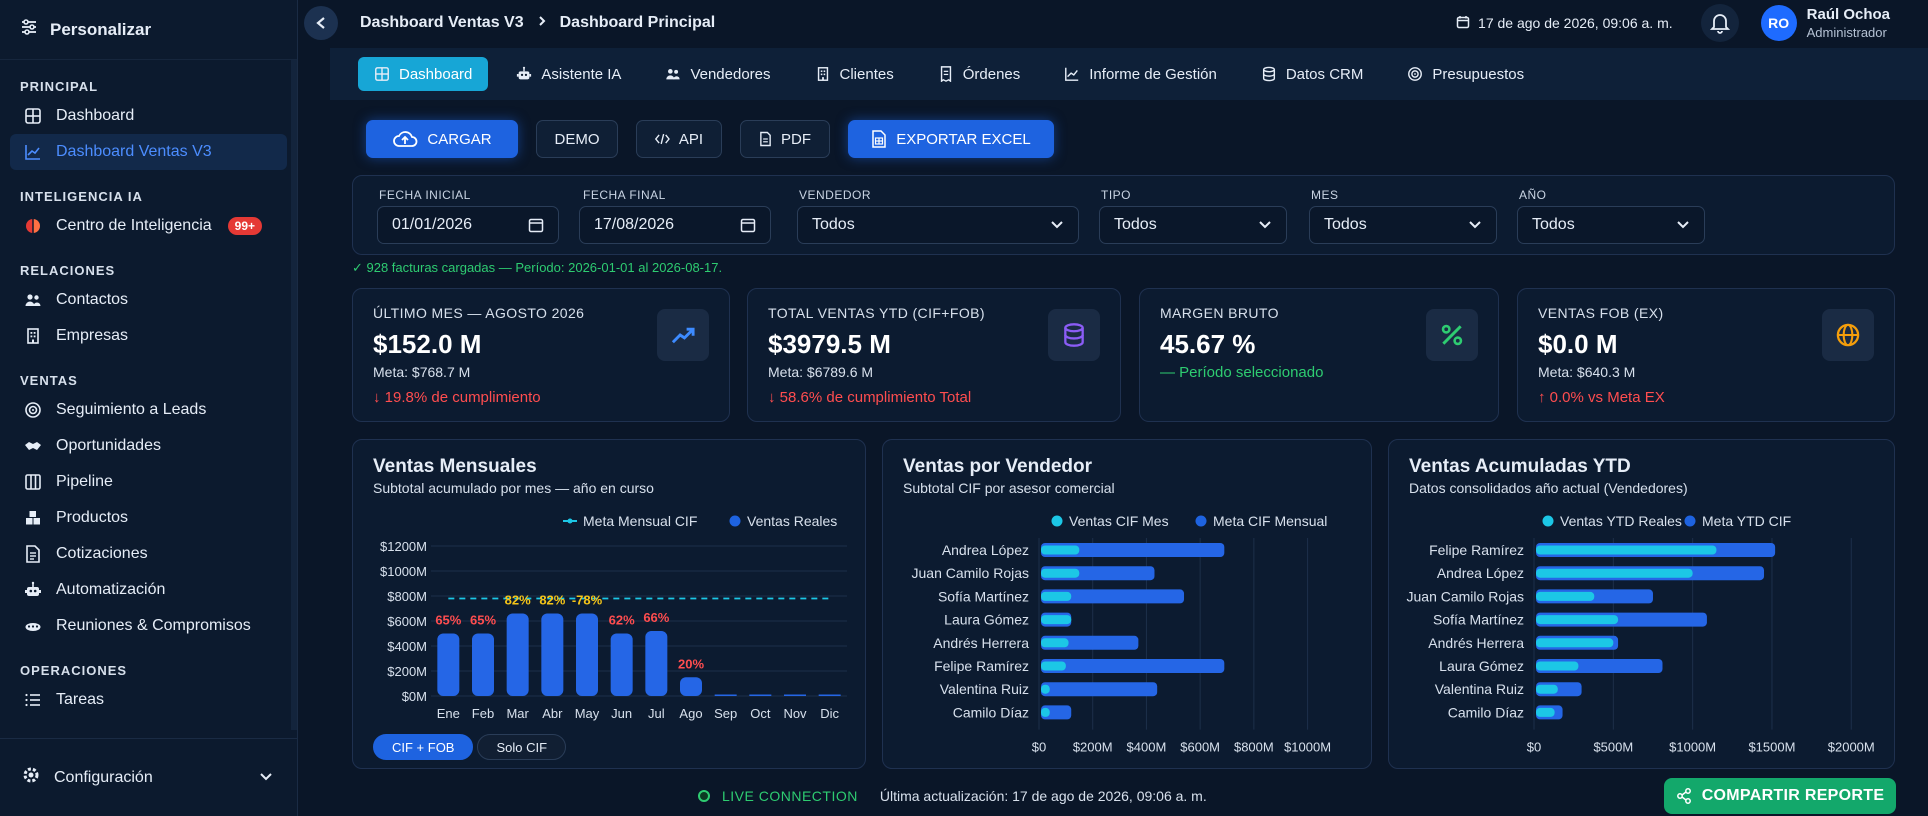 Image resolution: width=1928 pixels, height=816 pixels. I want to click on y-category-label: Sofía Martínez, so click(1478, 620).